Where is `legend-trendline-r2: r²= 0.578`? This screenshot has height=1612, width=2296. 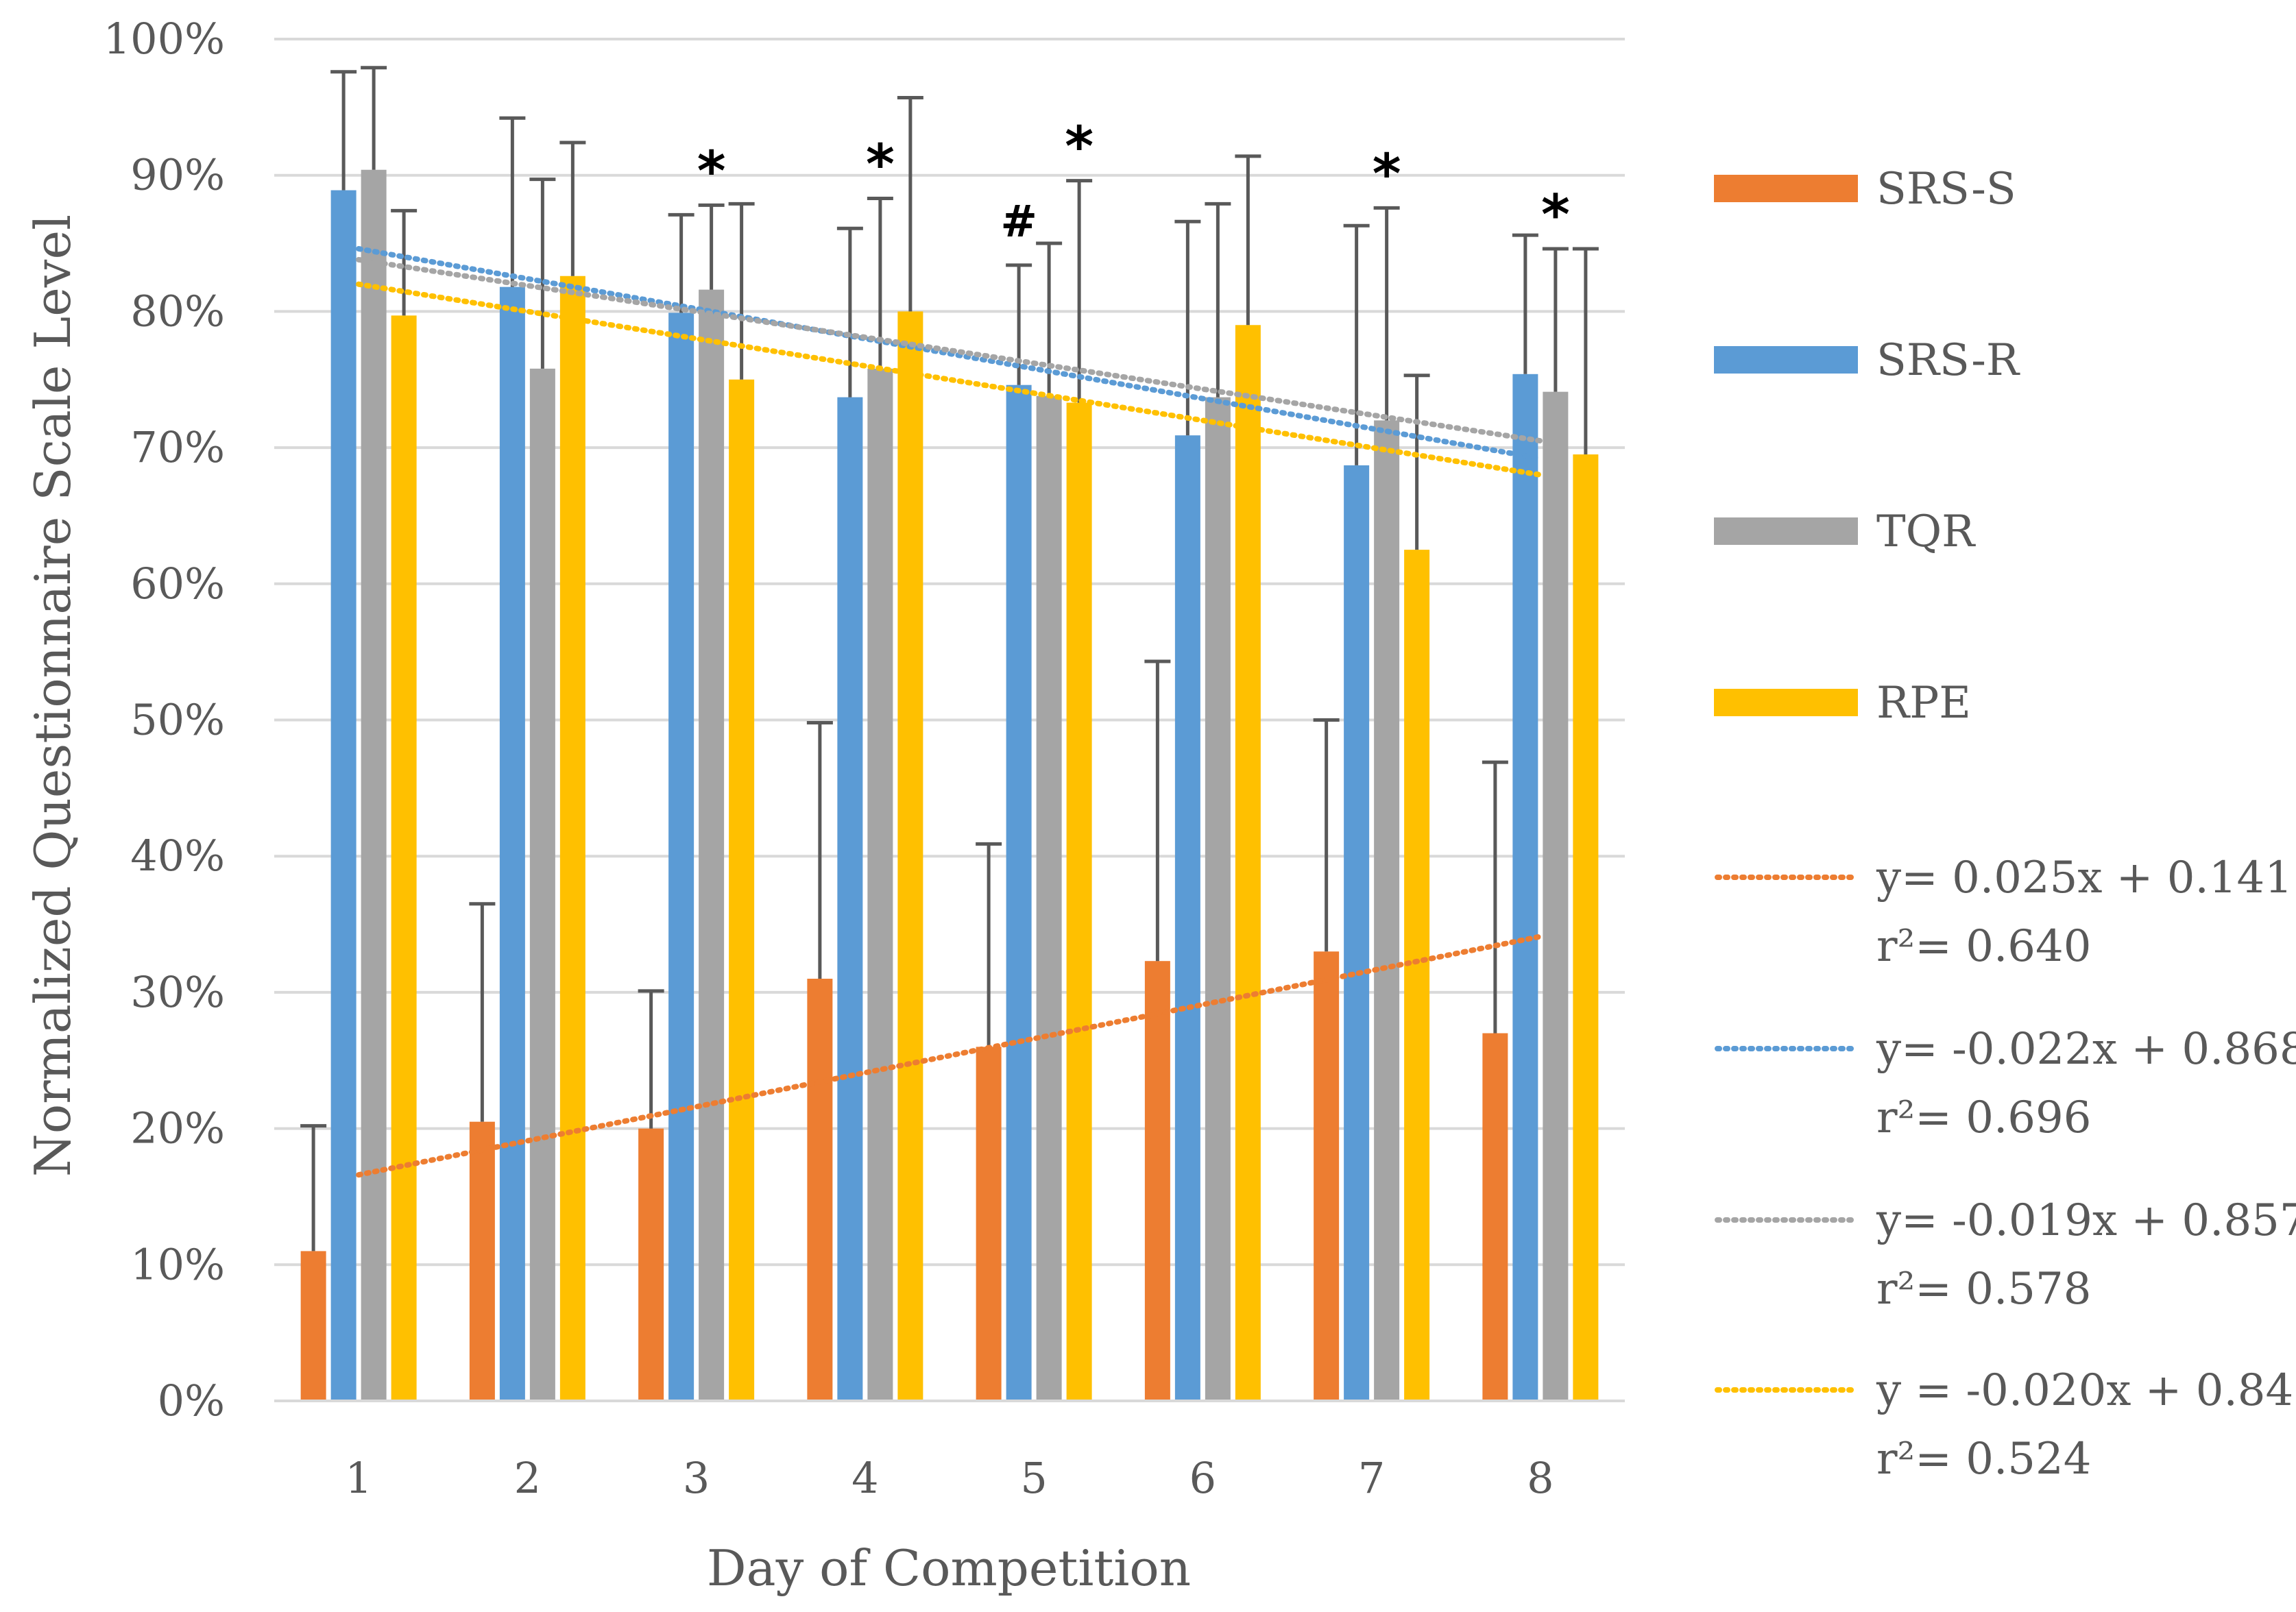
legend-trendline-r2: r²= 0.578 is located at coordinates (1983, 1290).